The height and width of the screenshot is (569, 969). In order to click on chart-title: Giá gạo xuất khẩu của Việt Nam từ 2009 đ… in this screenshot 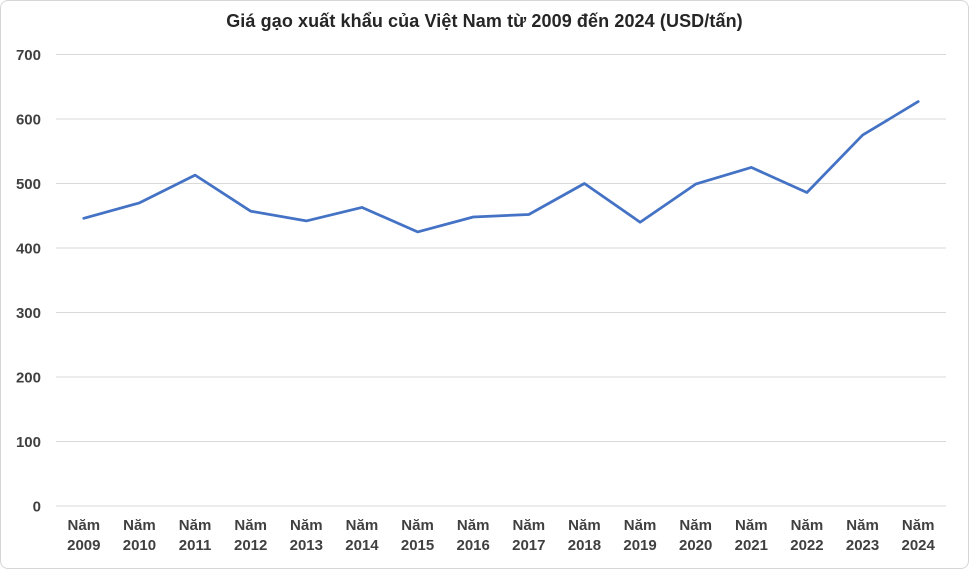, I will do `click(484, 21)`.